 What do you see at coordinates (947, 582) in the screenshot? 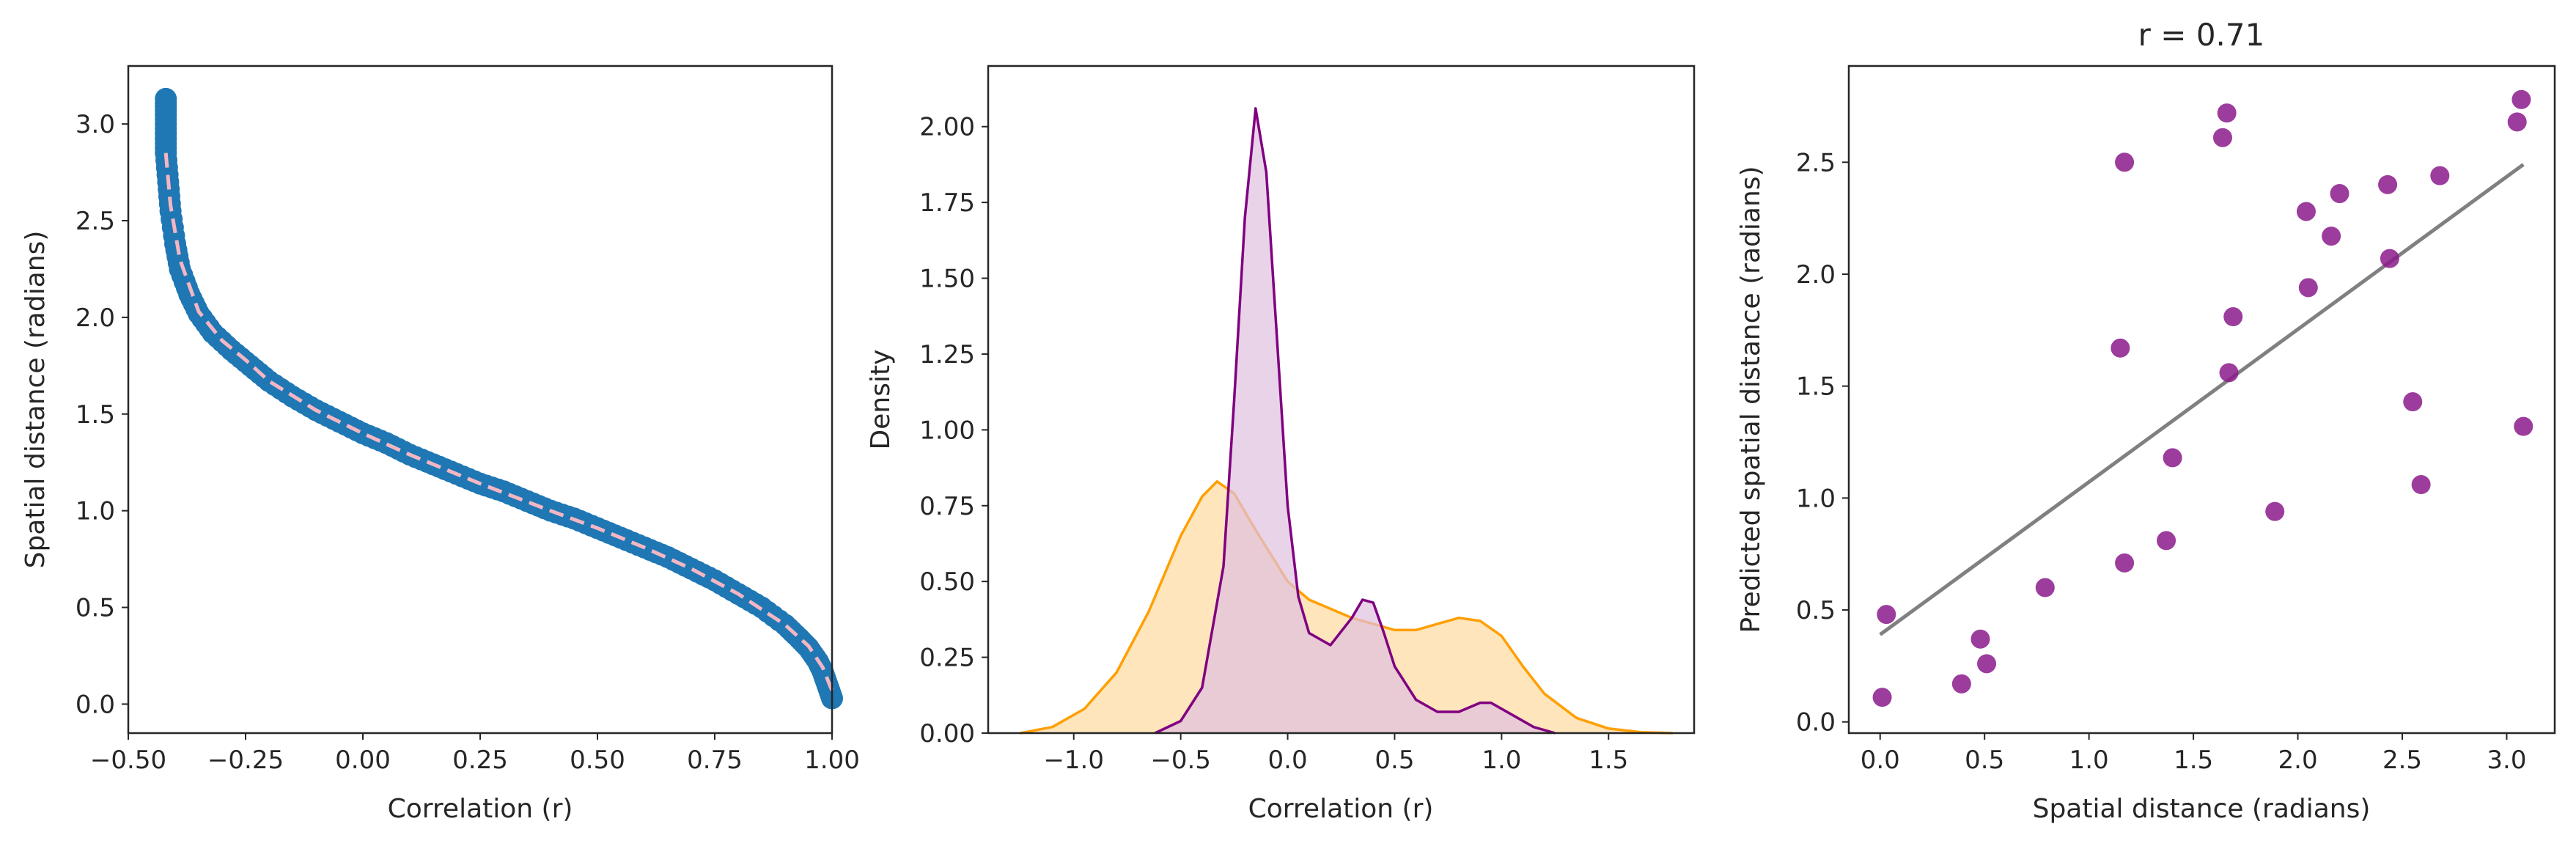
I see `y-tick-label: 0.50` at bounding box center [947, 582].